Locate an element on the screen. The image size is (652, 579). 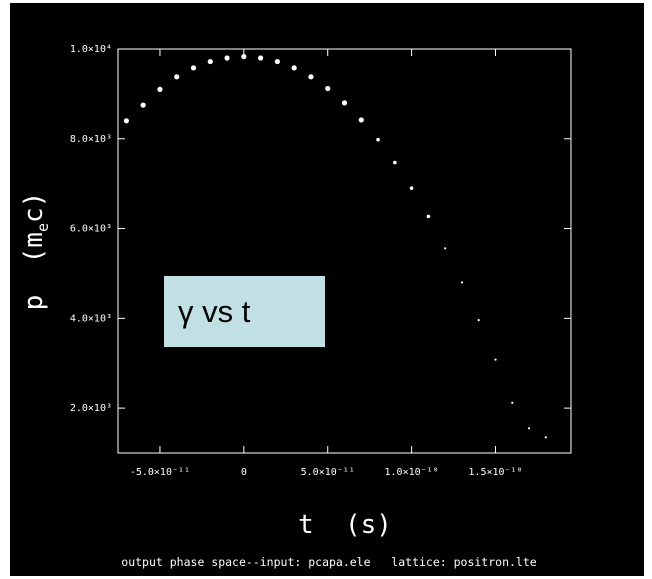
y-tick-label: 6.0×10³ is located at coordinates (91, 229).